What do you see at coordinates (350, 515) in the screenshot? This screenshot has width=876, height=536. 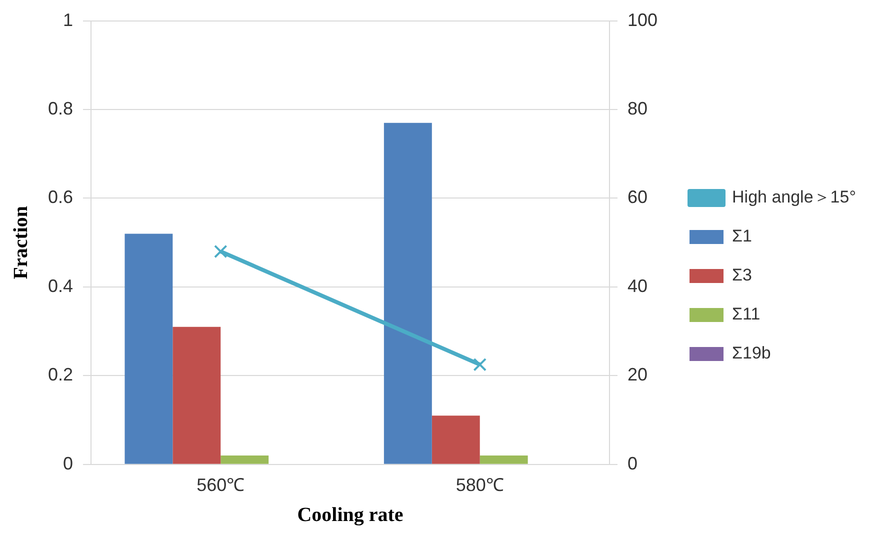 I see `x-axis-title: Cooling rate` at bounding box center [350, 515].